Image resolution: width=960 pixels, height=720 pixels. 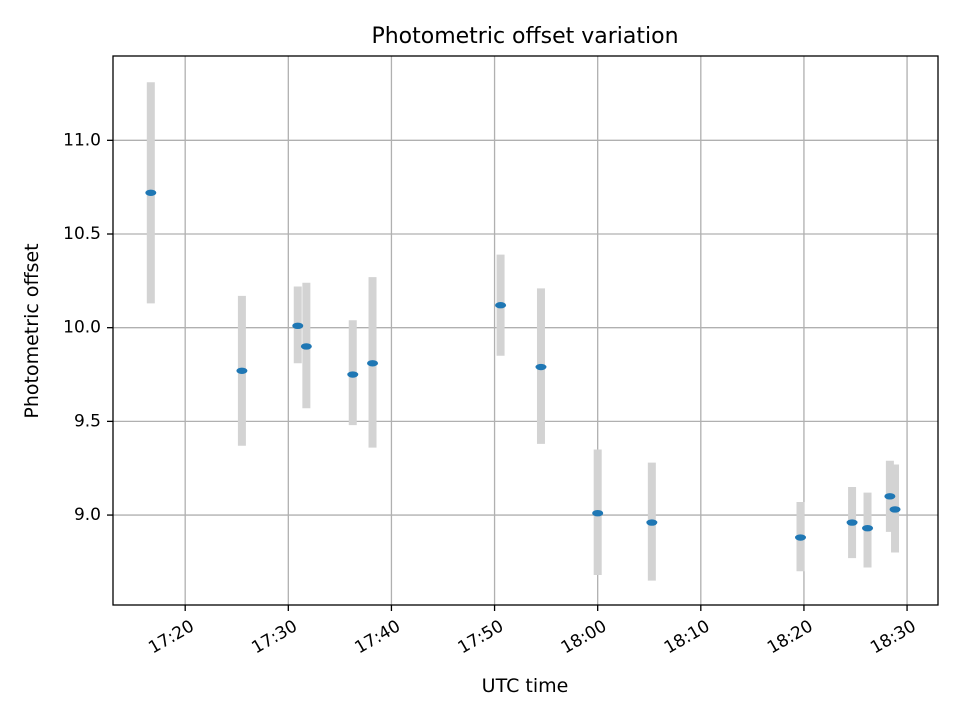 I want to click on y-axis: 9.0 9.5 10.0 10.5 11.0, so click(x=88, y=327).